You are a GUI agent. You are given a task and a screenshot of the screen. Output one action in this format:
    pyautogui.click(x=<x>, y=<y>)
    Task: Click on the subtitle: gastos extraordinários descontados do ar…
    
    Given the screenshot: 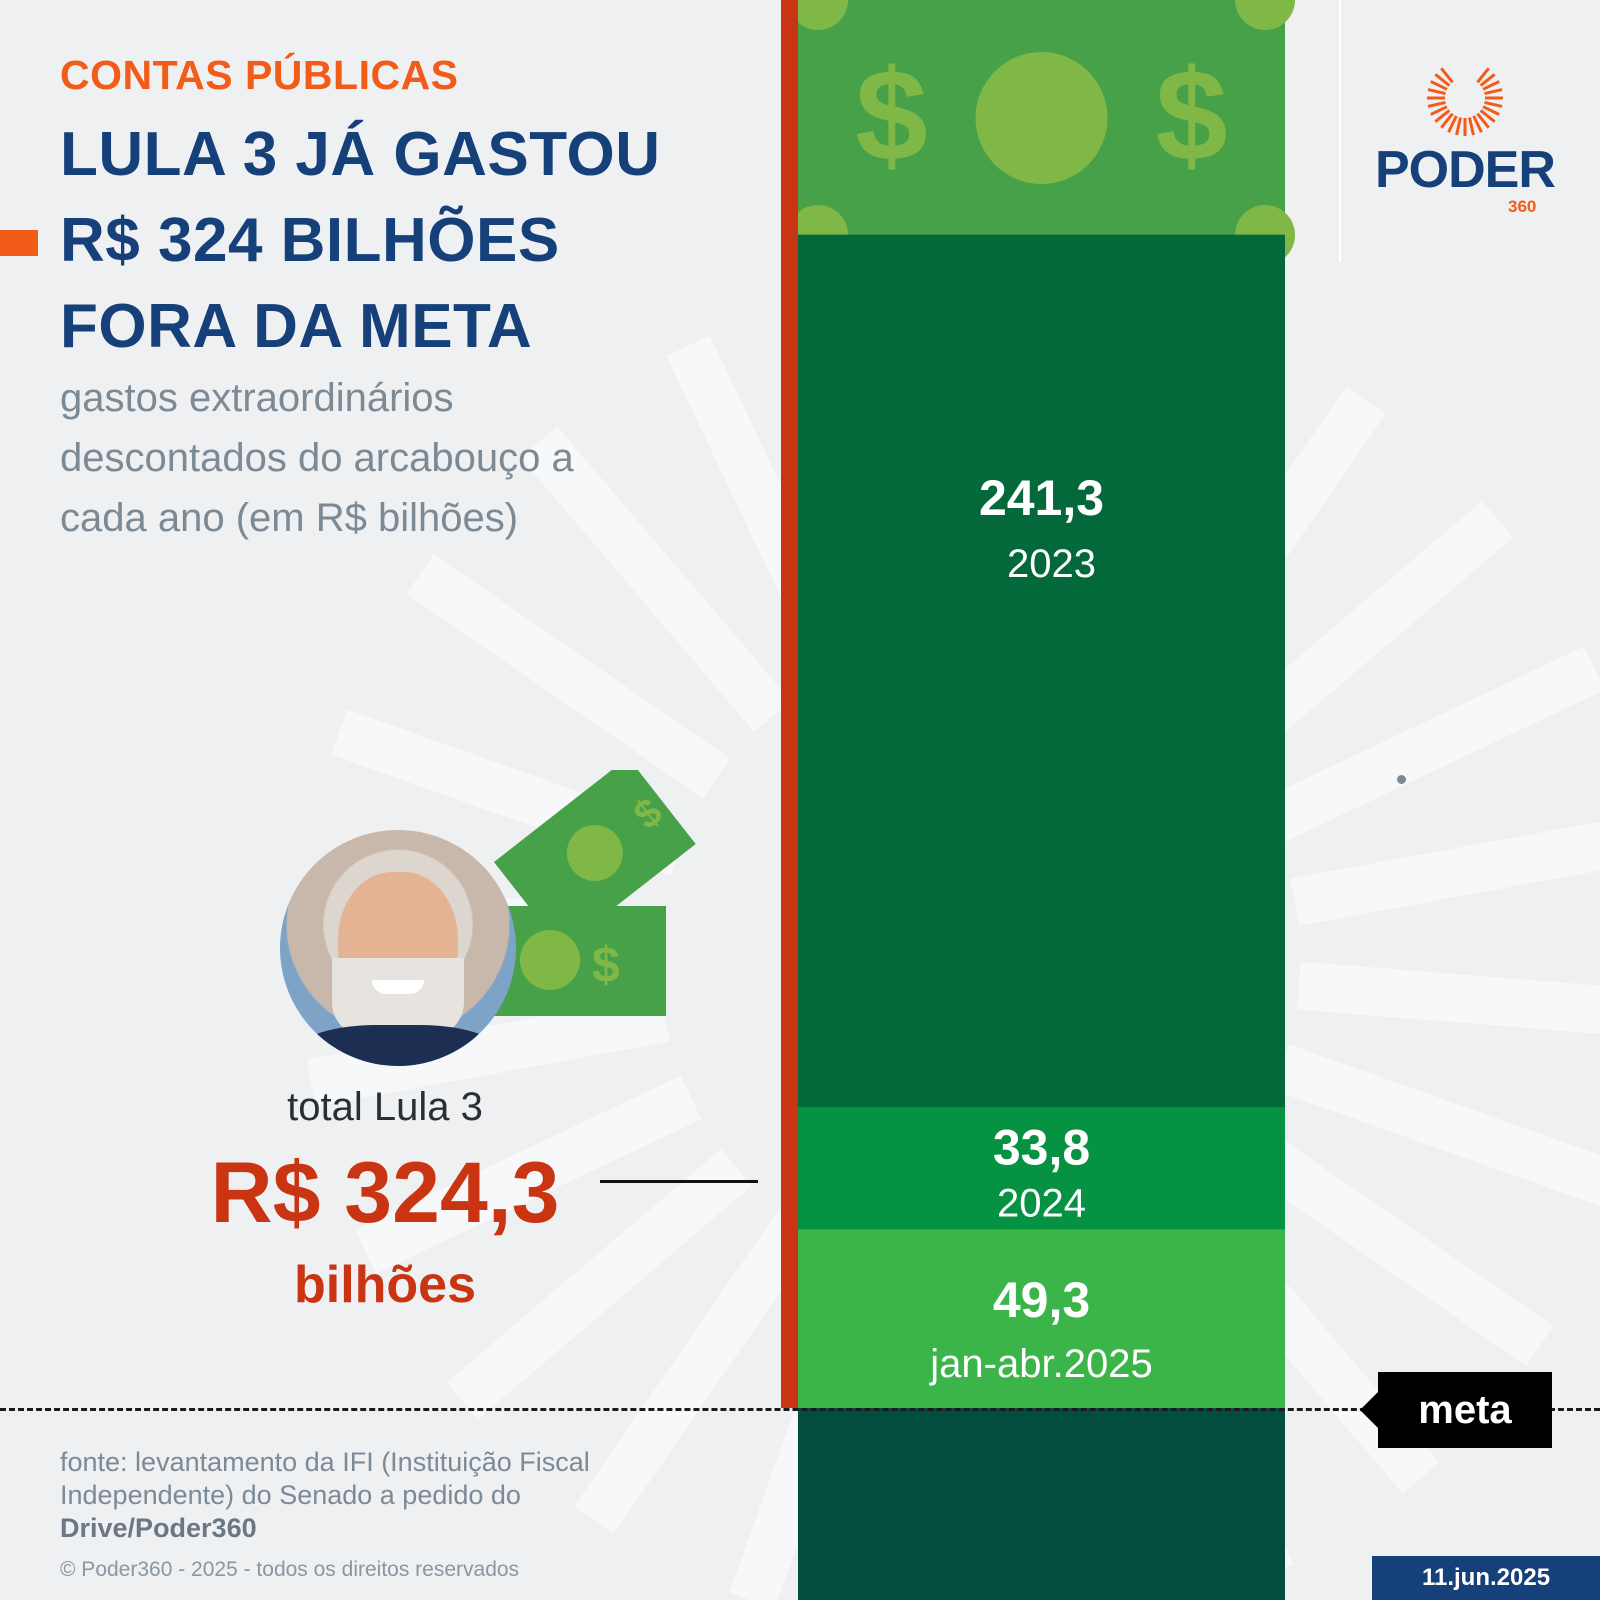 What is the action you would take?
    pyautogui.click(x=400, y=458)
    